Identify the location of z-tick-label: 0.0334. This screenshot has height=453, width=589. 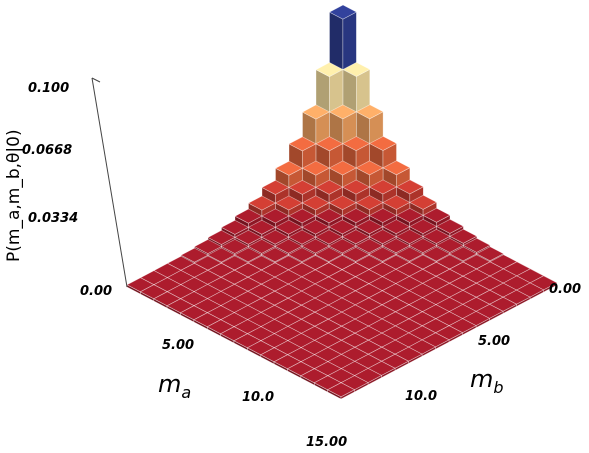
(53, 218).